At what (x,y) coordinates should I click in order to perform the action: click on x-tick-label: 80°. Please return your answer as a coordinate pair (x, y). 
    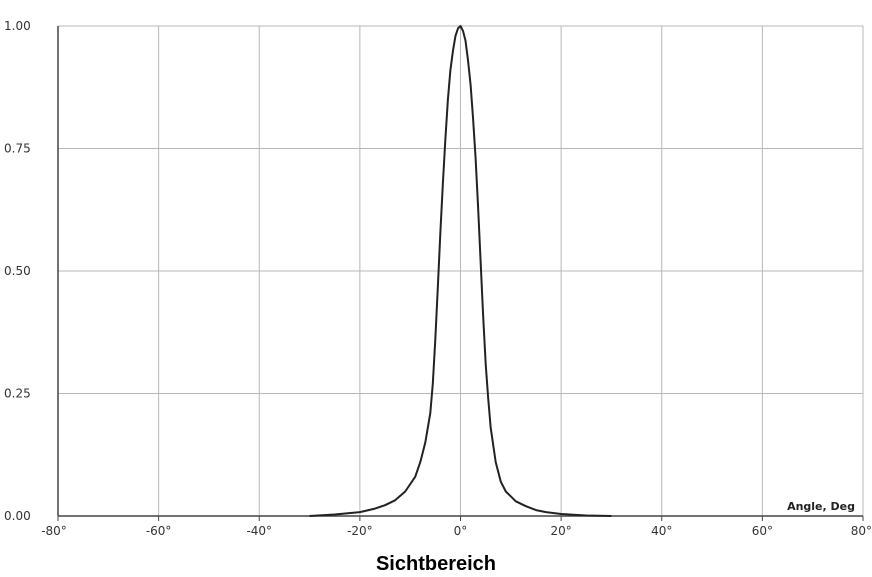
    Looking at the image, I should click on (861, 531).